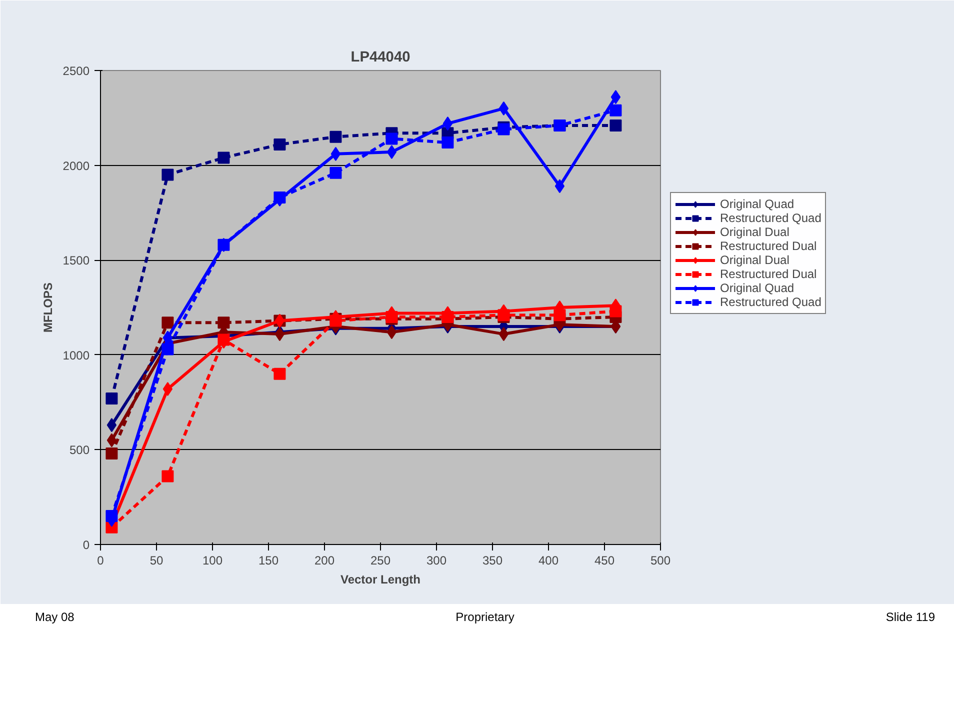 This screenshot has width=954, height=724. I want to click on text: Proprietary, so click(485, 617).